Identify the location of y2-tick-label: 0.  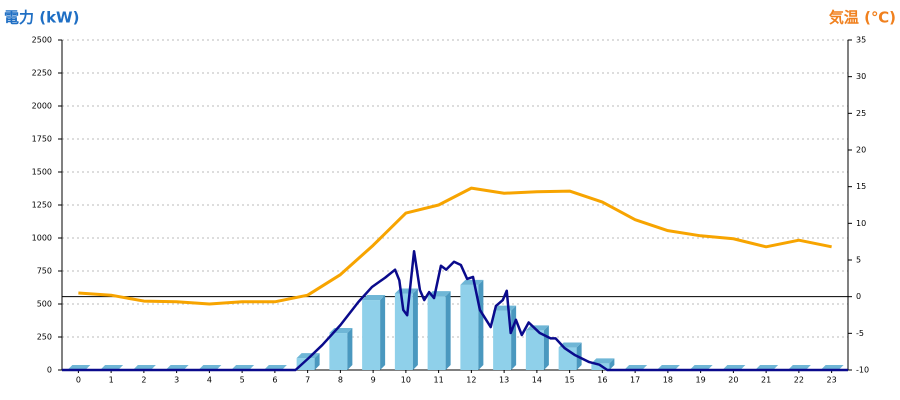
(858, 296).